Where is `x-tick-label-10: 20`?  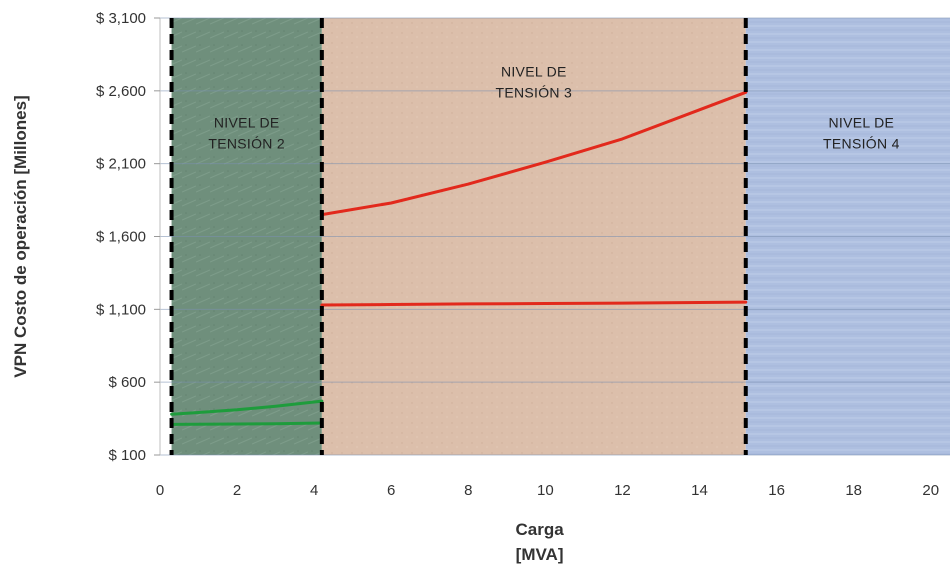
x-tick-label-10: 20 is located at coordinates (930, 490).